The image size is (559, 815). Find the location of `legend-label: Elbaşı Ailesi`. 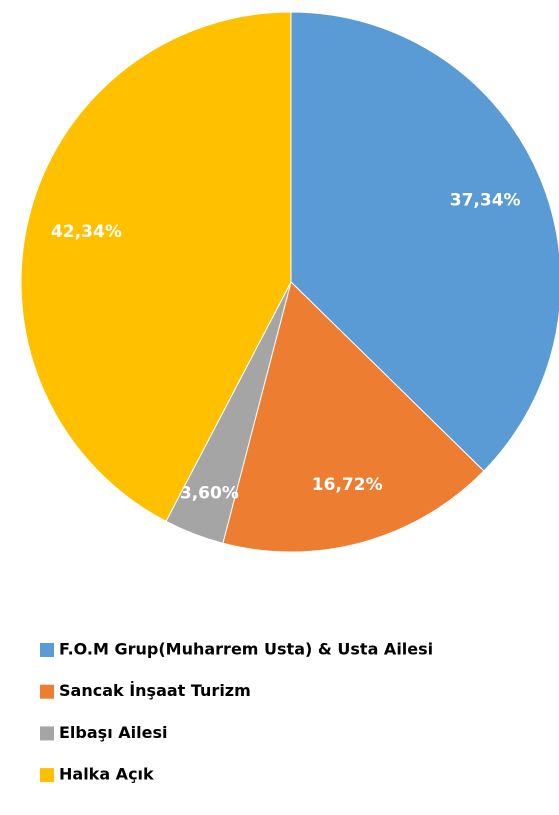

legend-label: Elbaşı Ailesi is located at coordinates (113, 732).